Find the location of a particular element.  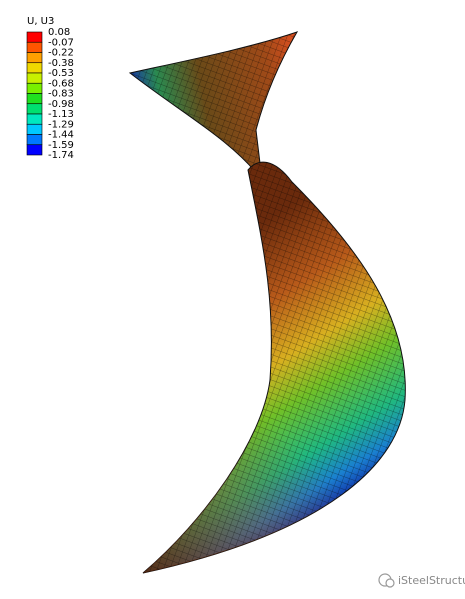

legend-label: 0.08 is located at coordinates (59, 32).